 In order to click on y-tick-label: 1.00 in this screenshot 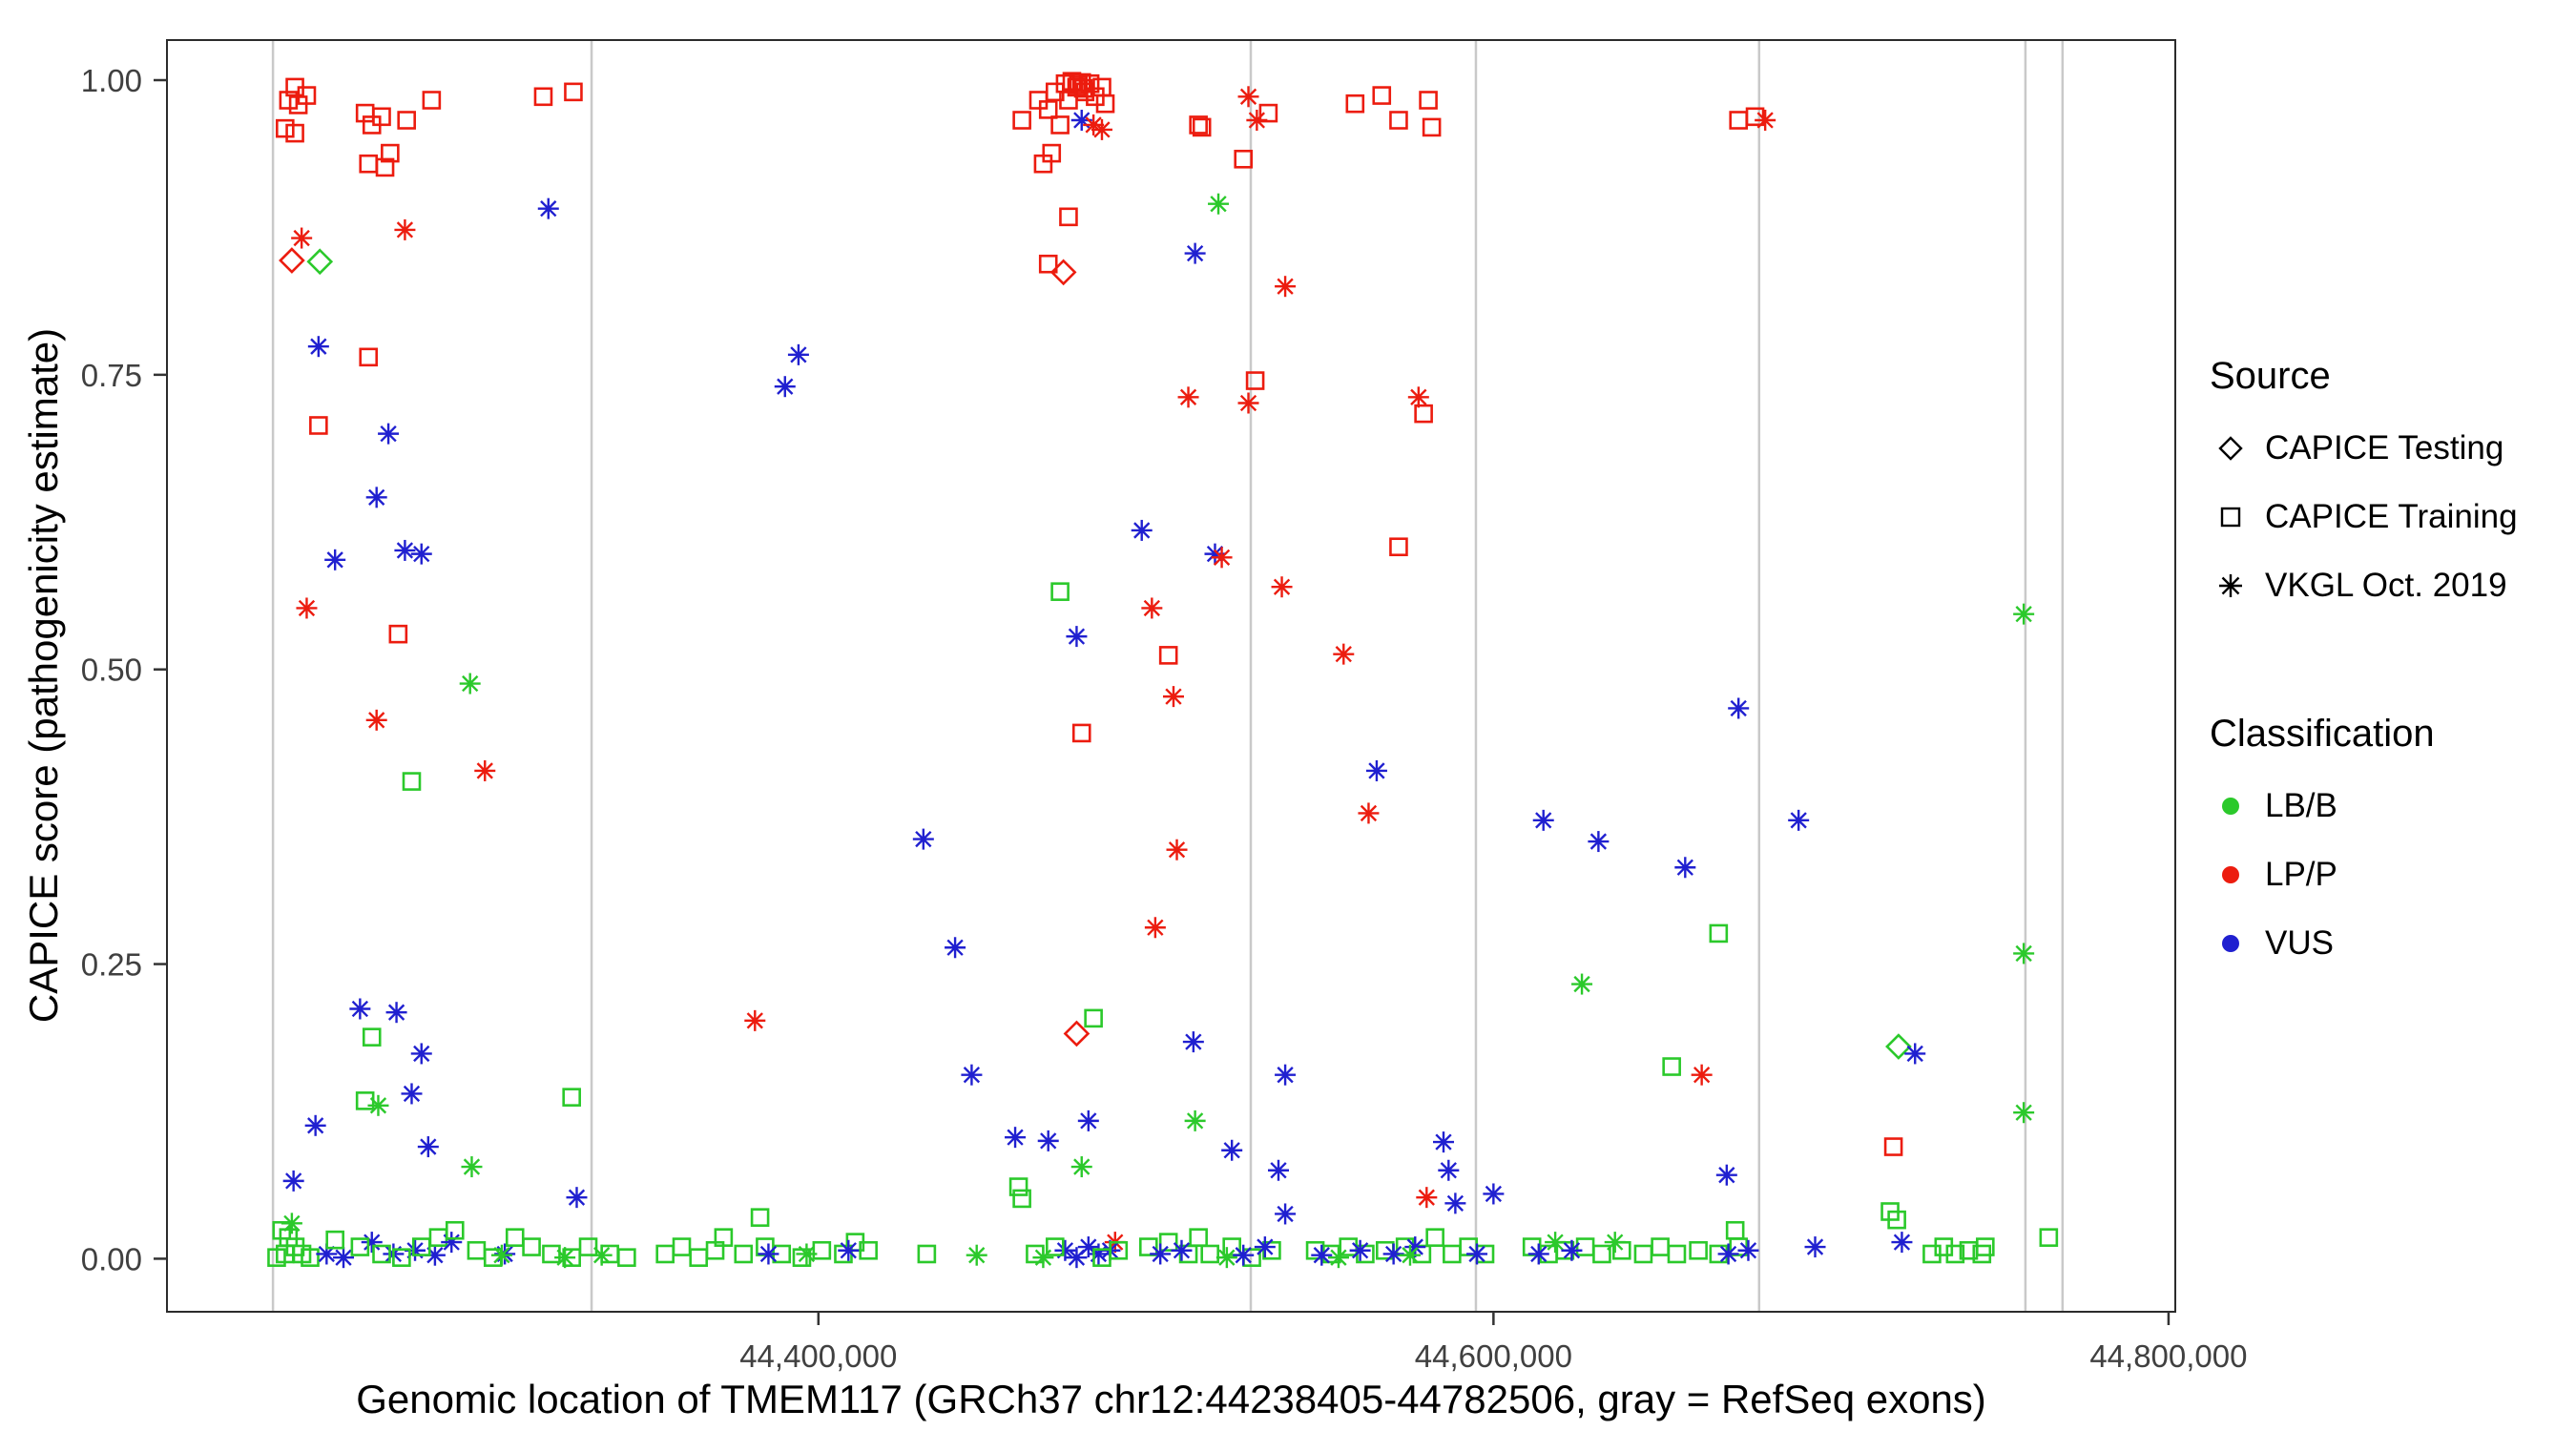, I will do `click(111, 80)`.